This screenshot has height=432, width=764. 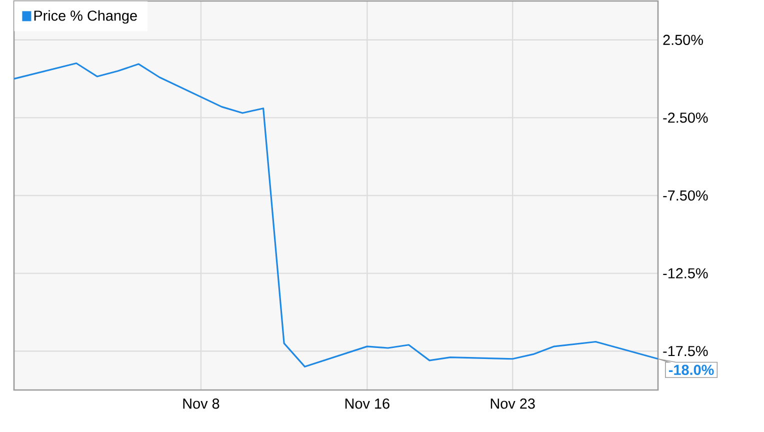 What do you see at coordinates (512, 403) in the screenshot?
I see `x-tick-label: Nov 23` at bounding box center [512, 403].